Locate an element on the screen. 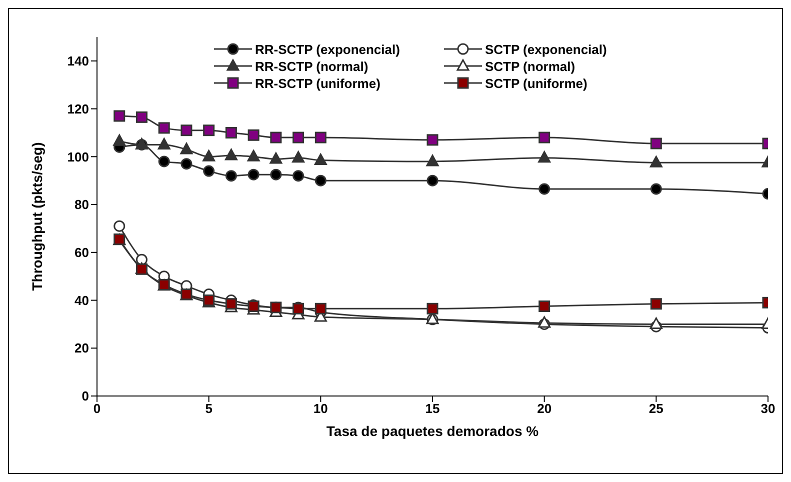 The image size is (791, 482). y-tick-label: 140 is located at coordinates (78, 61).